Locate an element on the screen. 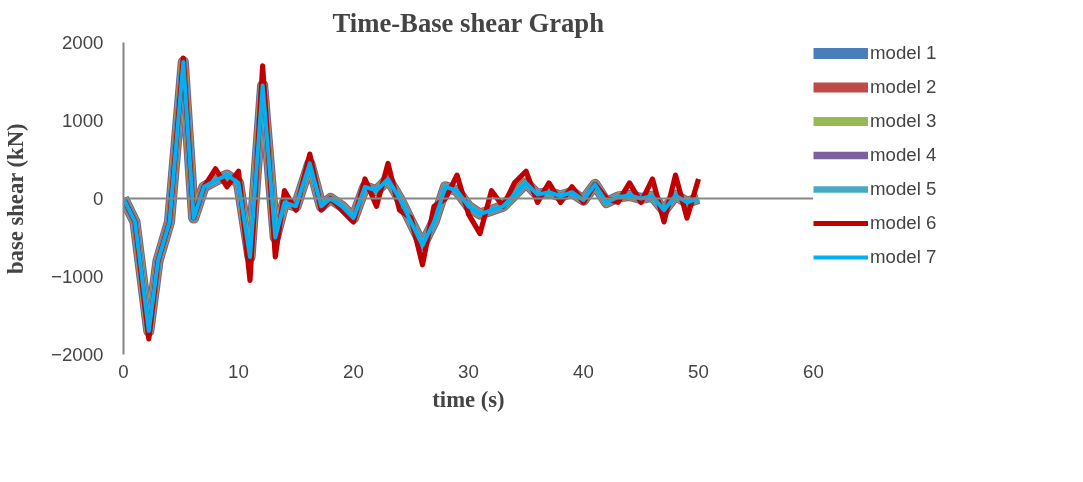 This screenshot has height=482, width=1083. legend-label: model 3 is located at coordinates (903, 121).